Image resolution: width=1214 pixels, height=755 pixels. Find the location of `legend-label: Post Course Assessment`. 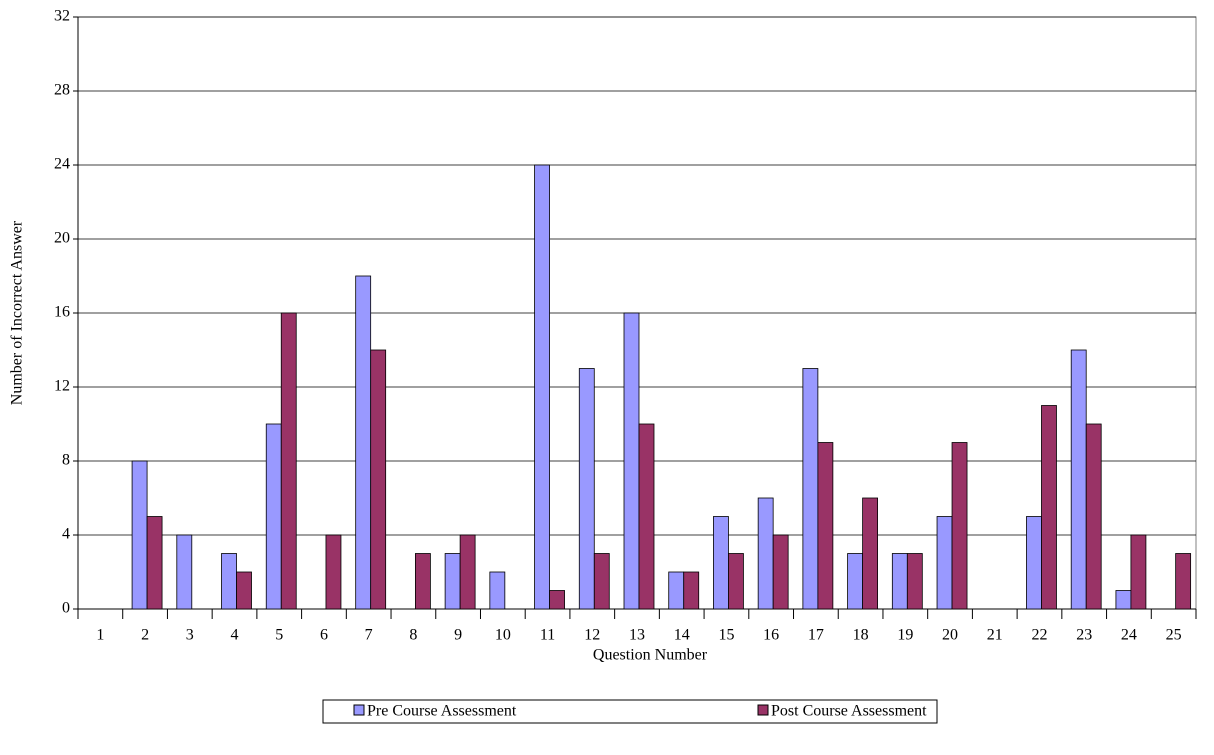

legend-label: Post Course Assessment is located at coordinates (849, 711).